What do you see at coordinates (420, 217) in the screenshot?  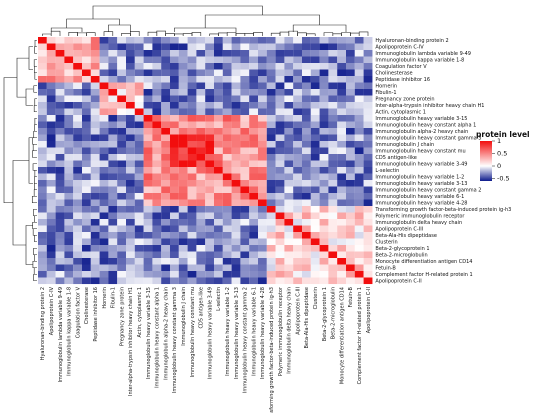 I see `row-label: Polymeric immunoglobulin receptor` at bounding box center [420, 217].